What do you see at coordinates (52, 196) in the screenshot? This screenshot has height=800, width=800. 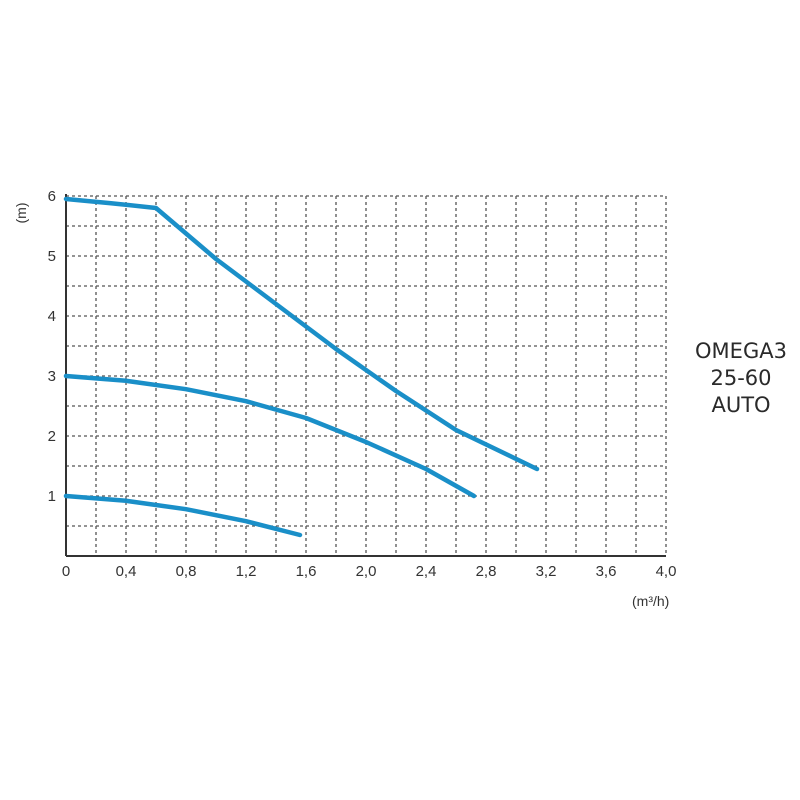 I see `y-tick-label: 6` at bounding box center [52, 196].